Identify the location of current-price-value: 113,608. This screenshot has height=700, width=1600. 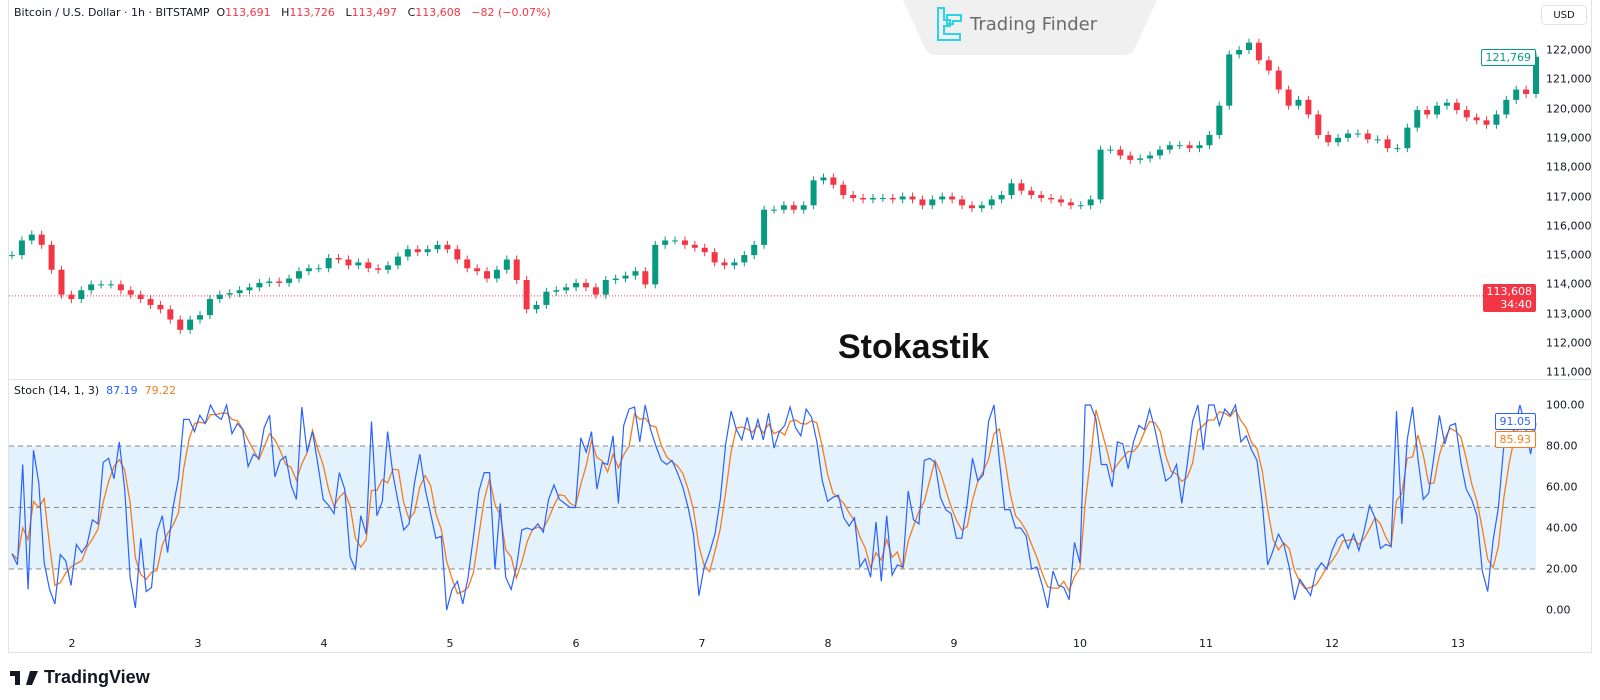
(1509, 291).